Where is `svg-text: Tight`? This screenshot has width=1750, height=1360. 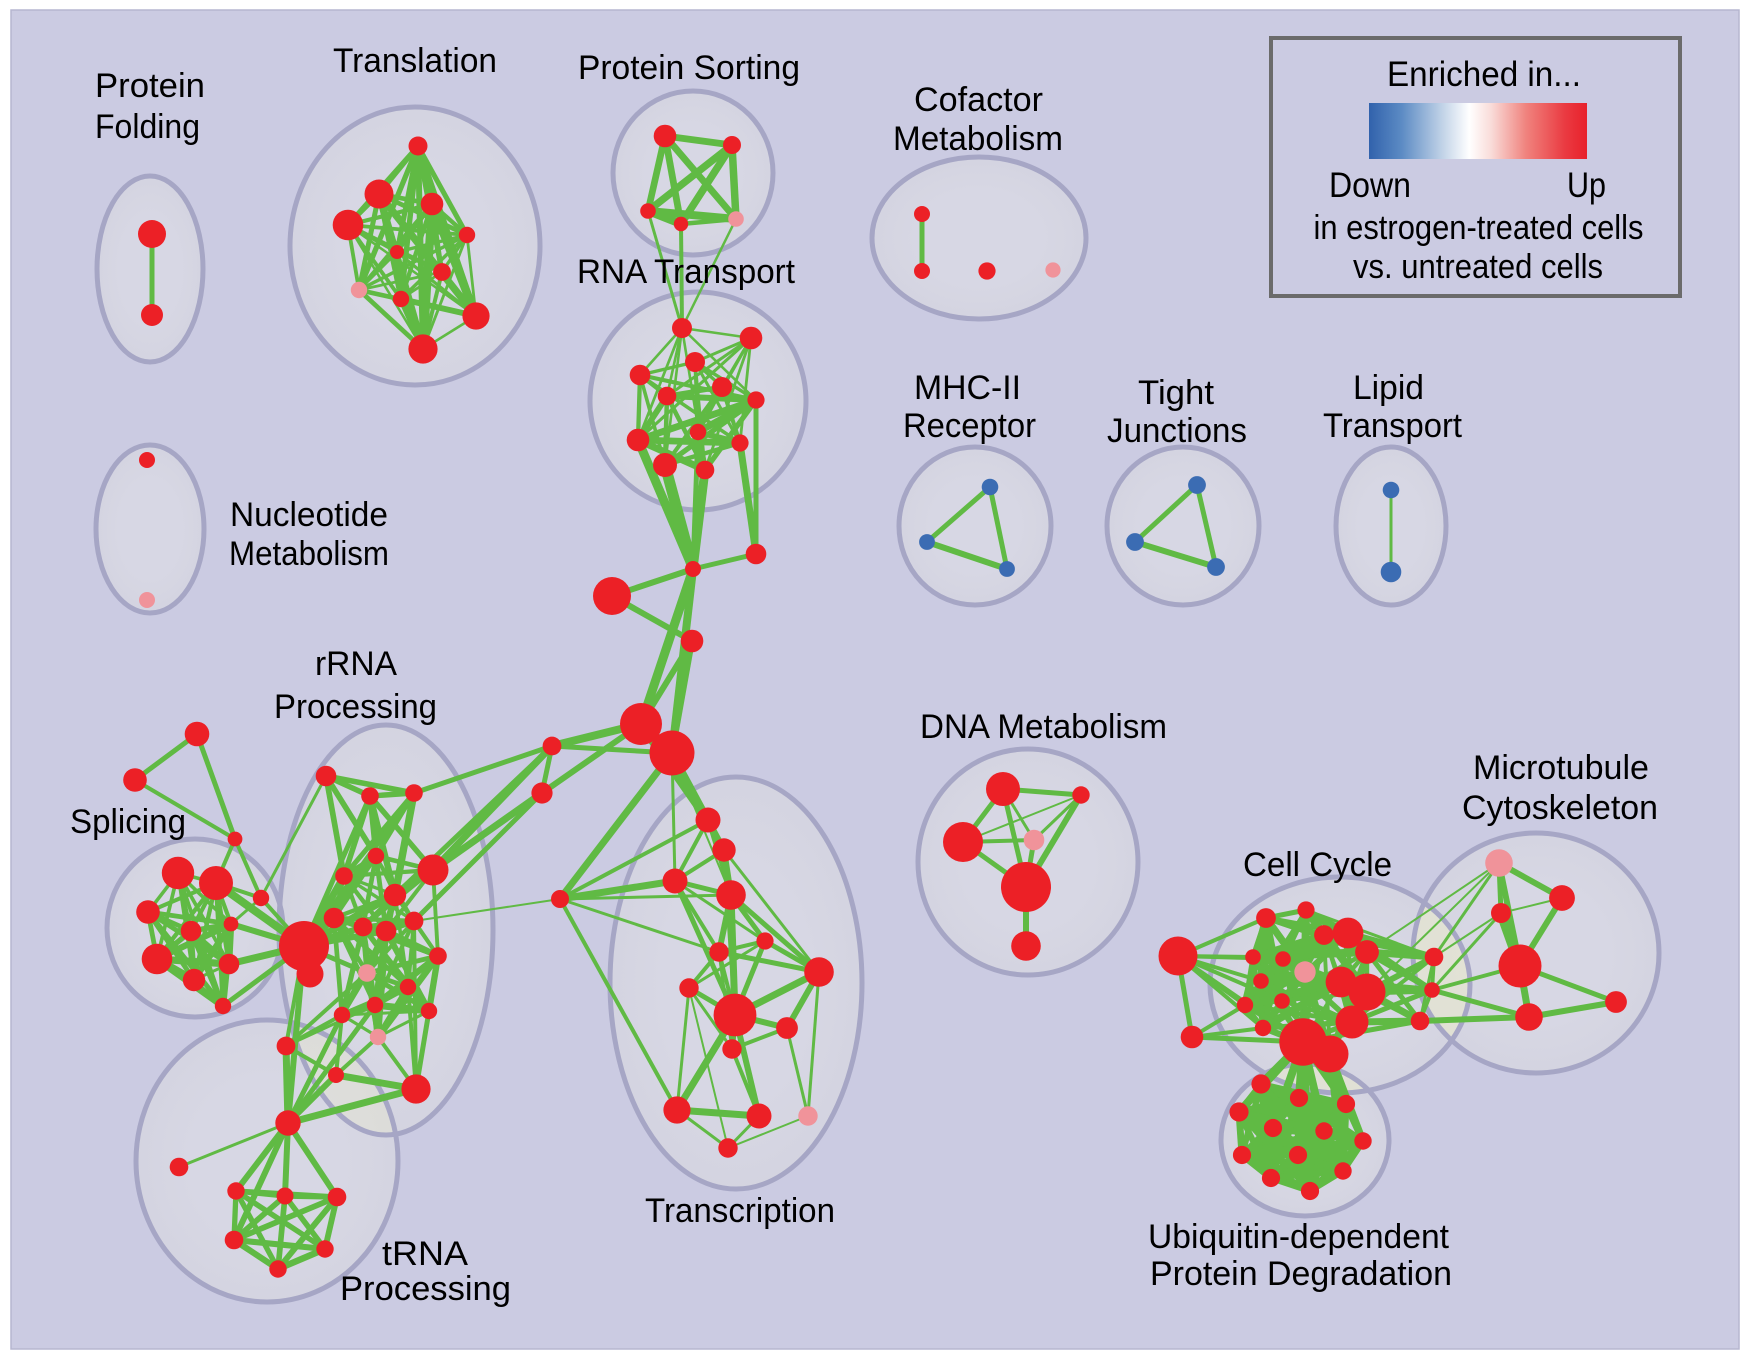
svg-text: Tight is located at coordinates (1176, 393).